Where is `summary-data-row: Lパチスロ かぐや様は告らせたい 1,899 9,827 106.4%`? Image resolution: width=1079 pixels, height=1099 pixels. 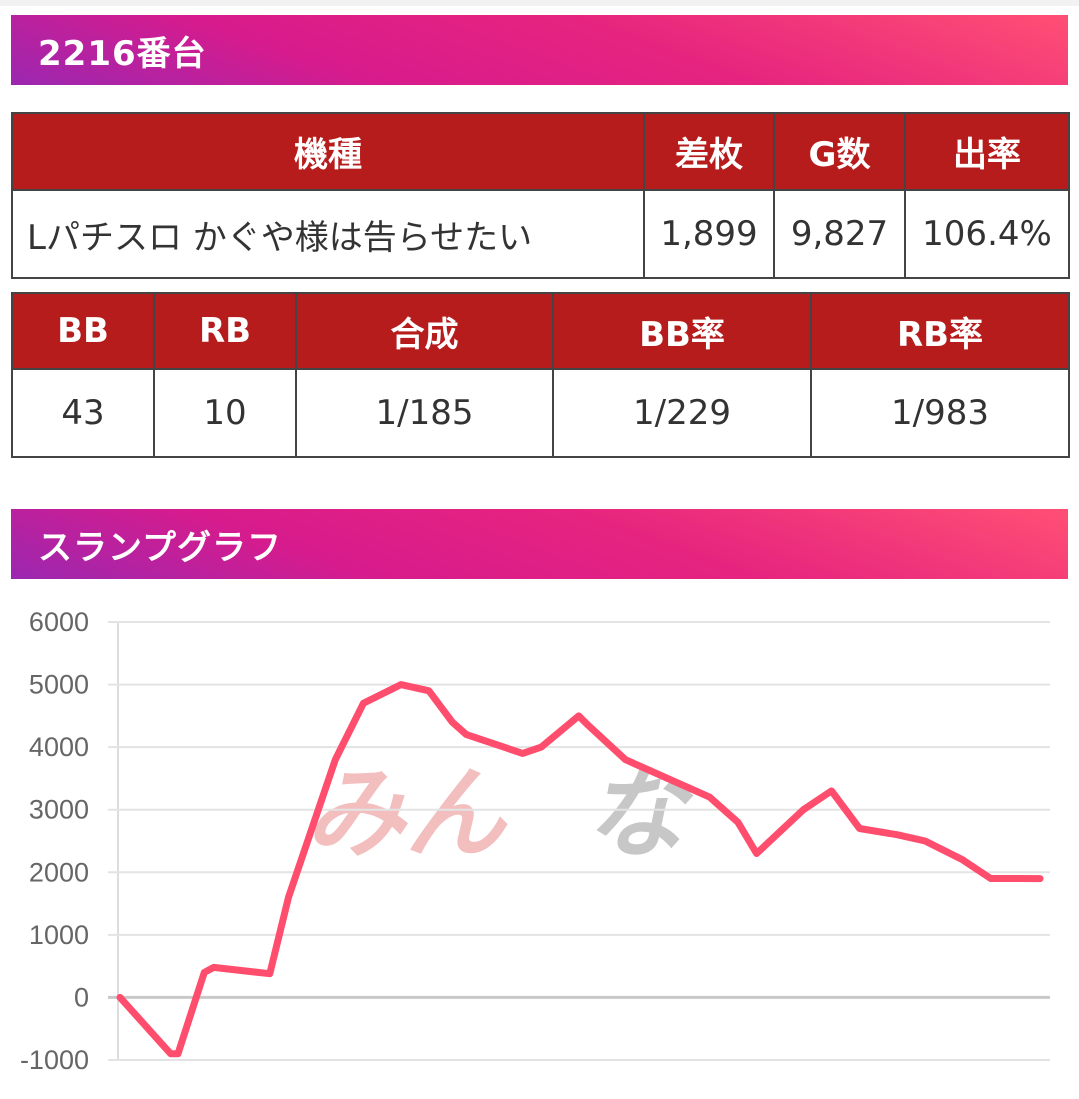 summary-data-row: Lパチスロ かぐや様は告らせたい 1,899 9,827 106.4% is located at coordinates (540, 234).